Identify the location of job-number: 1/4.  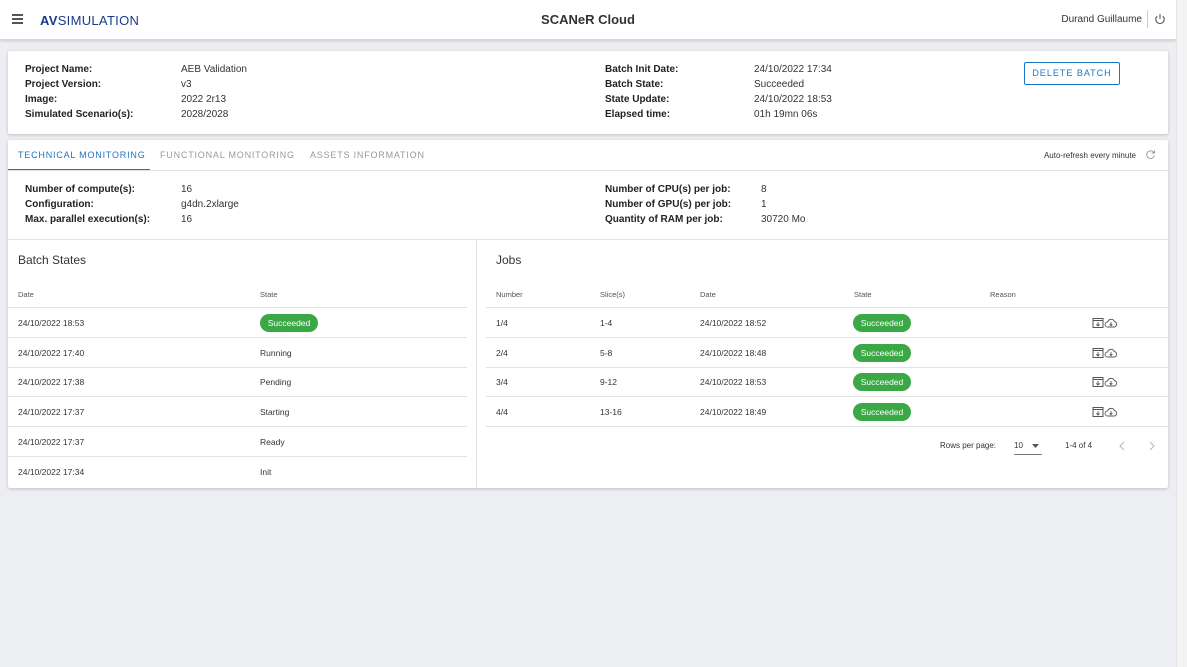
(502, 323).